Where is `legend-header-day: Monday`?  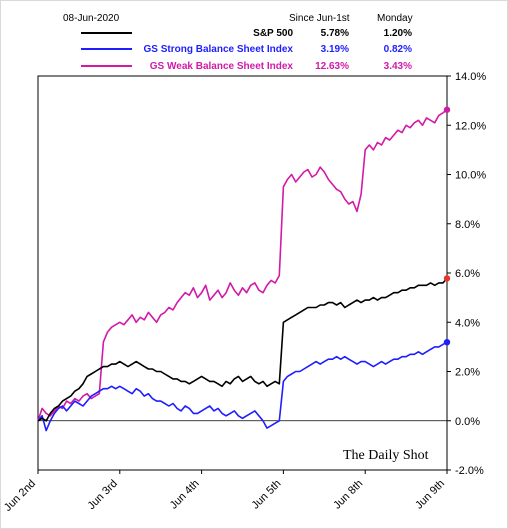 legend-header-day: Monday is located at coordinates (395, 18).